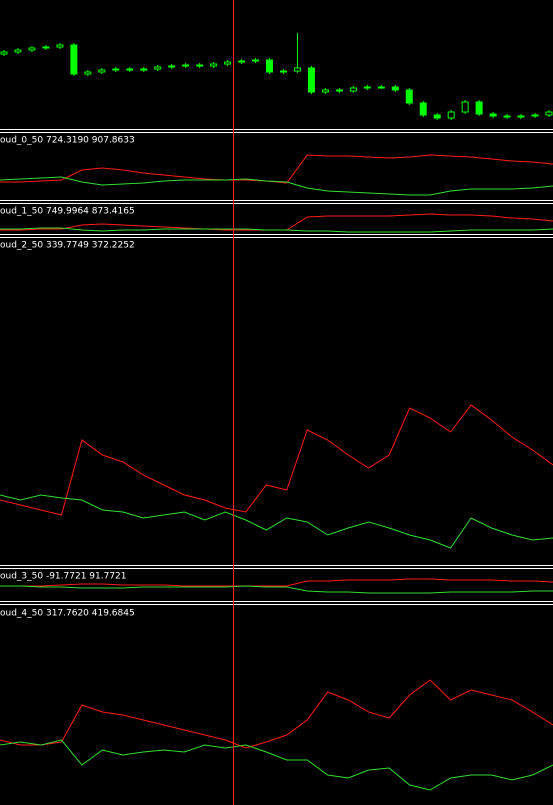  I want to click on pane-label: oud_2_50 339.7749 372.2252, so click(67, 246).